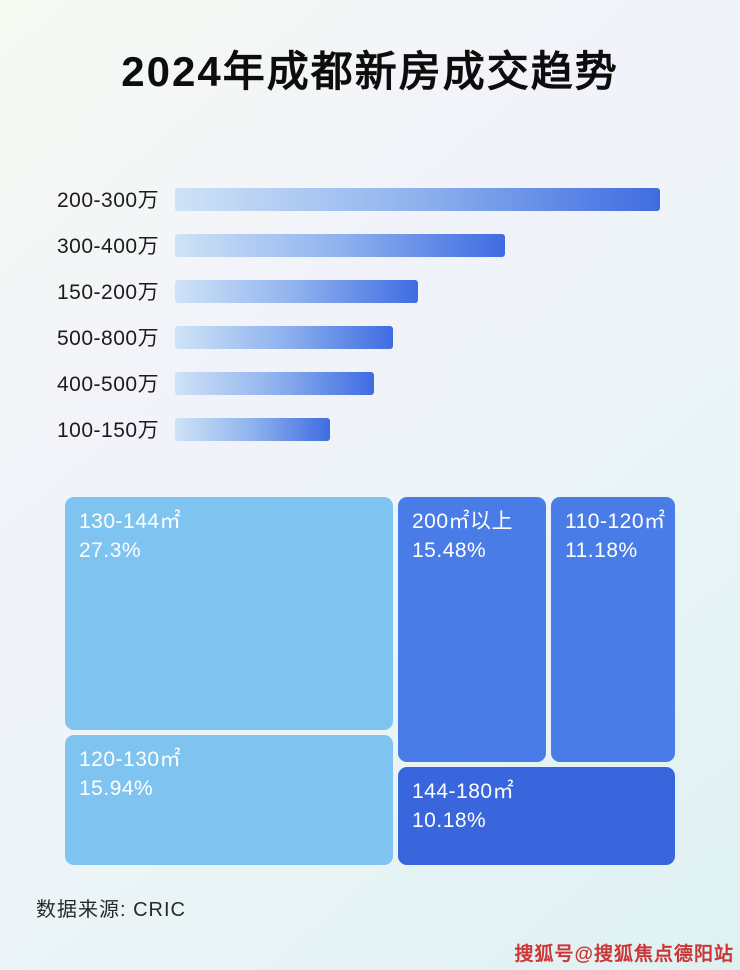 This screenshot has width=740, height=970. Describe the element at coordinates (624, 954) in the screenshot. I see `watermark-text: 搜狐号@搜狐焦点德阳站` at that location.